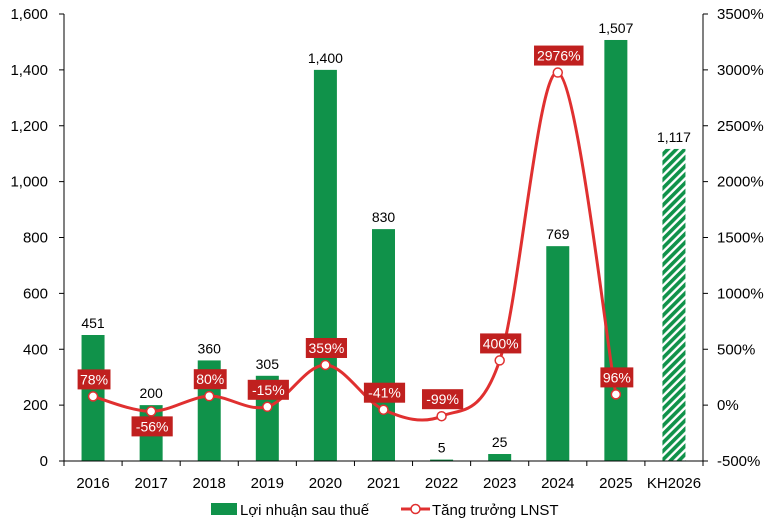 Image resolution: width=770 pixels, height=532 pixels. What do you see at coordinates (268, 364) in the screenshot?
I see `bar-value-label: 305` at bounding box center [268, 364].